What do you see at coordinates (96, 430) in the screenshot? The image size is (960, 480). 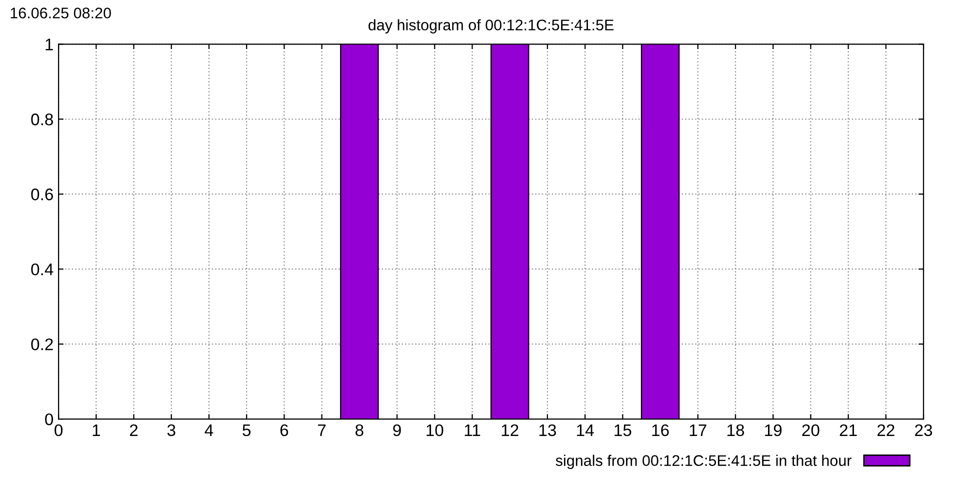 I see `x-tick-label: 1` at bounding box center [96, 430].